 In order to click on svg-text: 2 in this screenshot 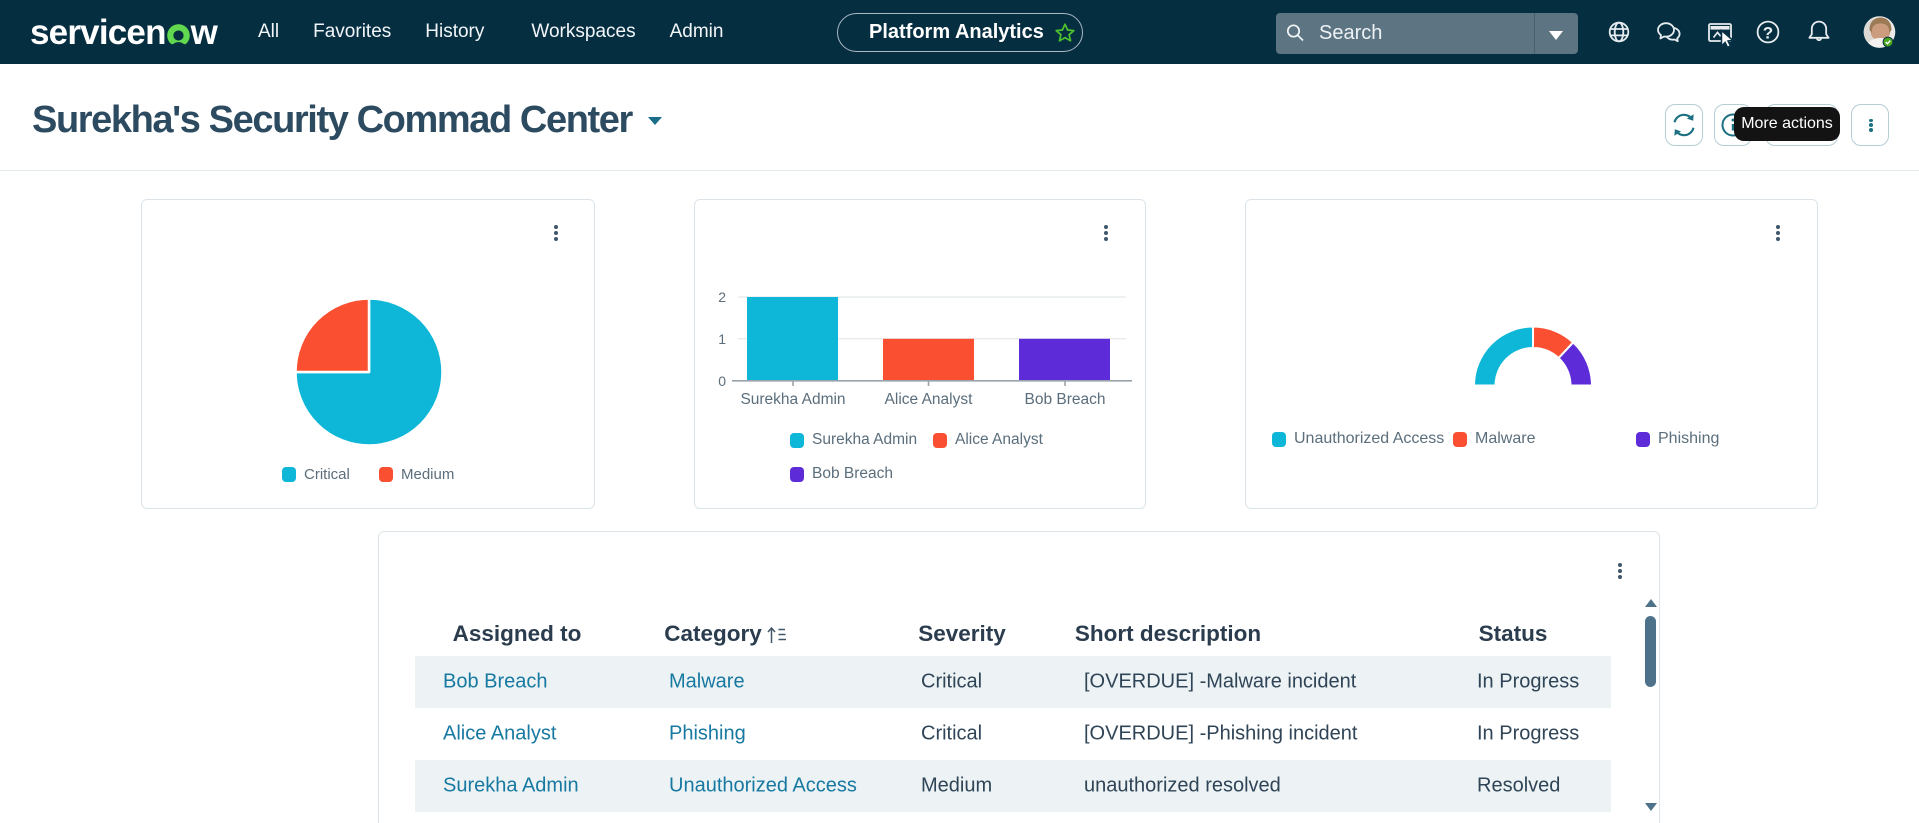, I will do `click(722, 297)`.